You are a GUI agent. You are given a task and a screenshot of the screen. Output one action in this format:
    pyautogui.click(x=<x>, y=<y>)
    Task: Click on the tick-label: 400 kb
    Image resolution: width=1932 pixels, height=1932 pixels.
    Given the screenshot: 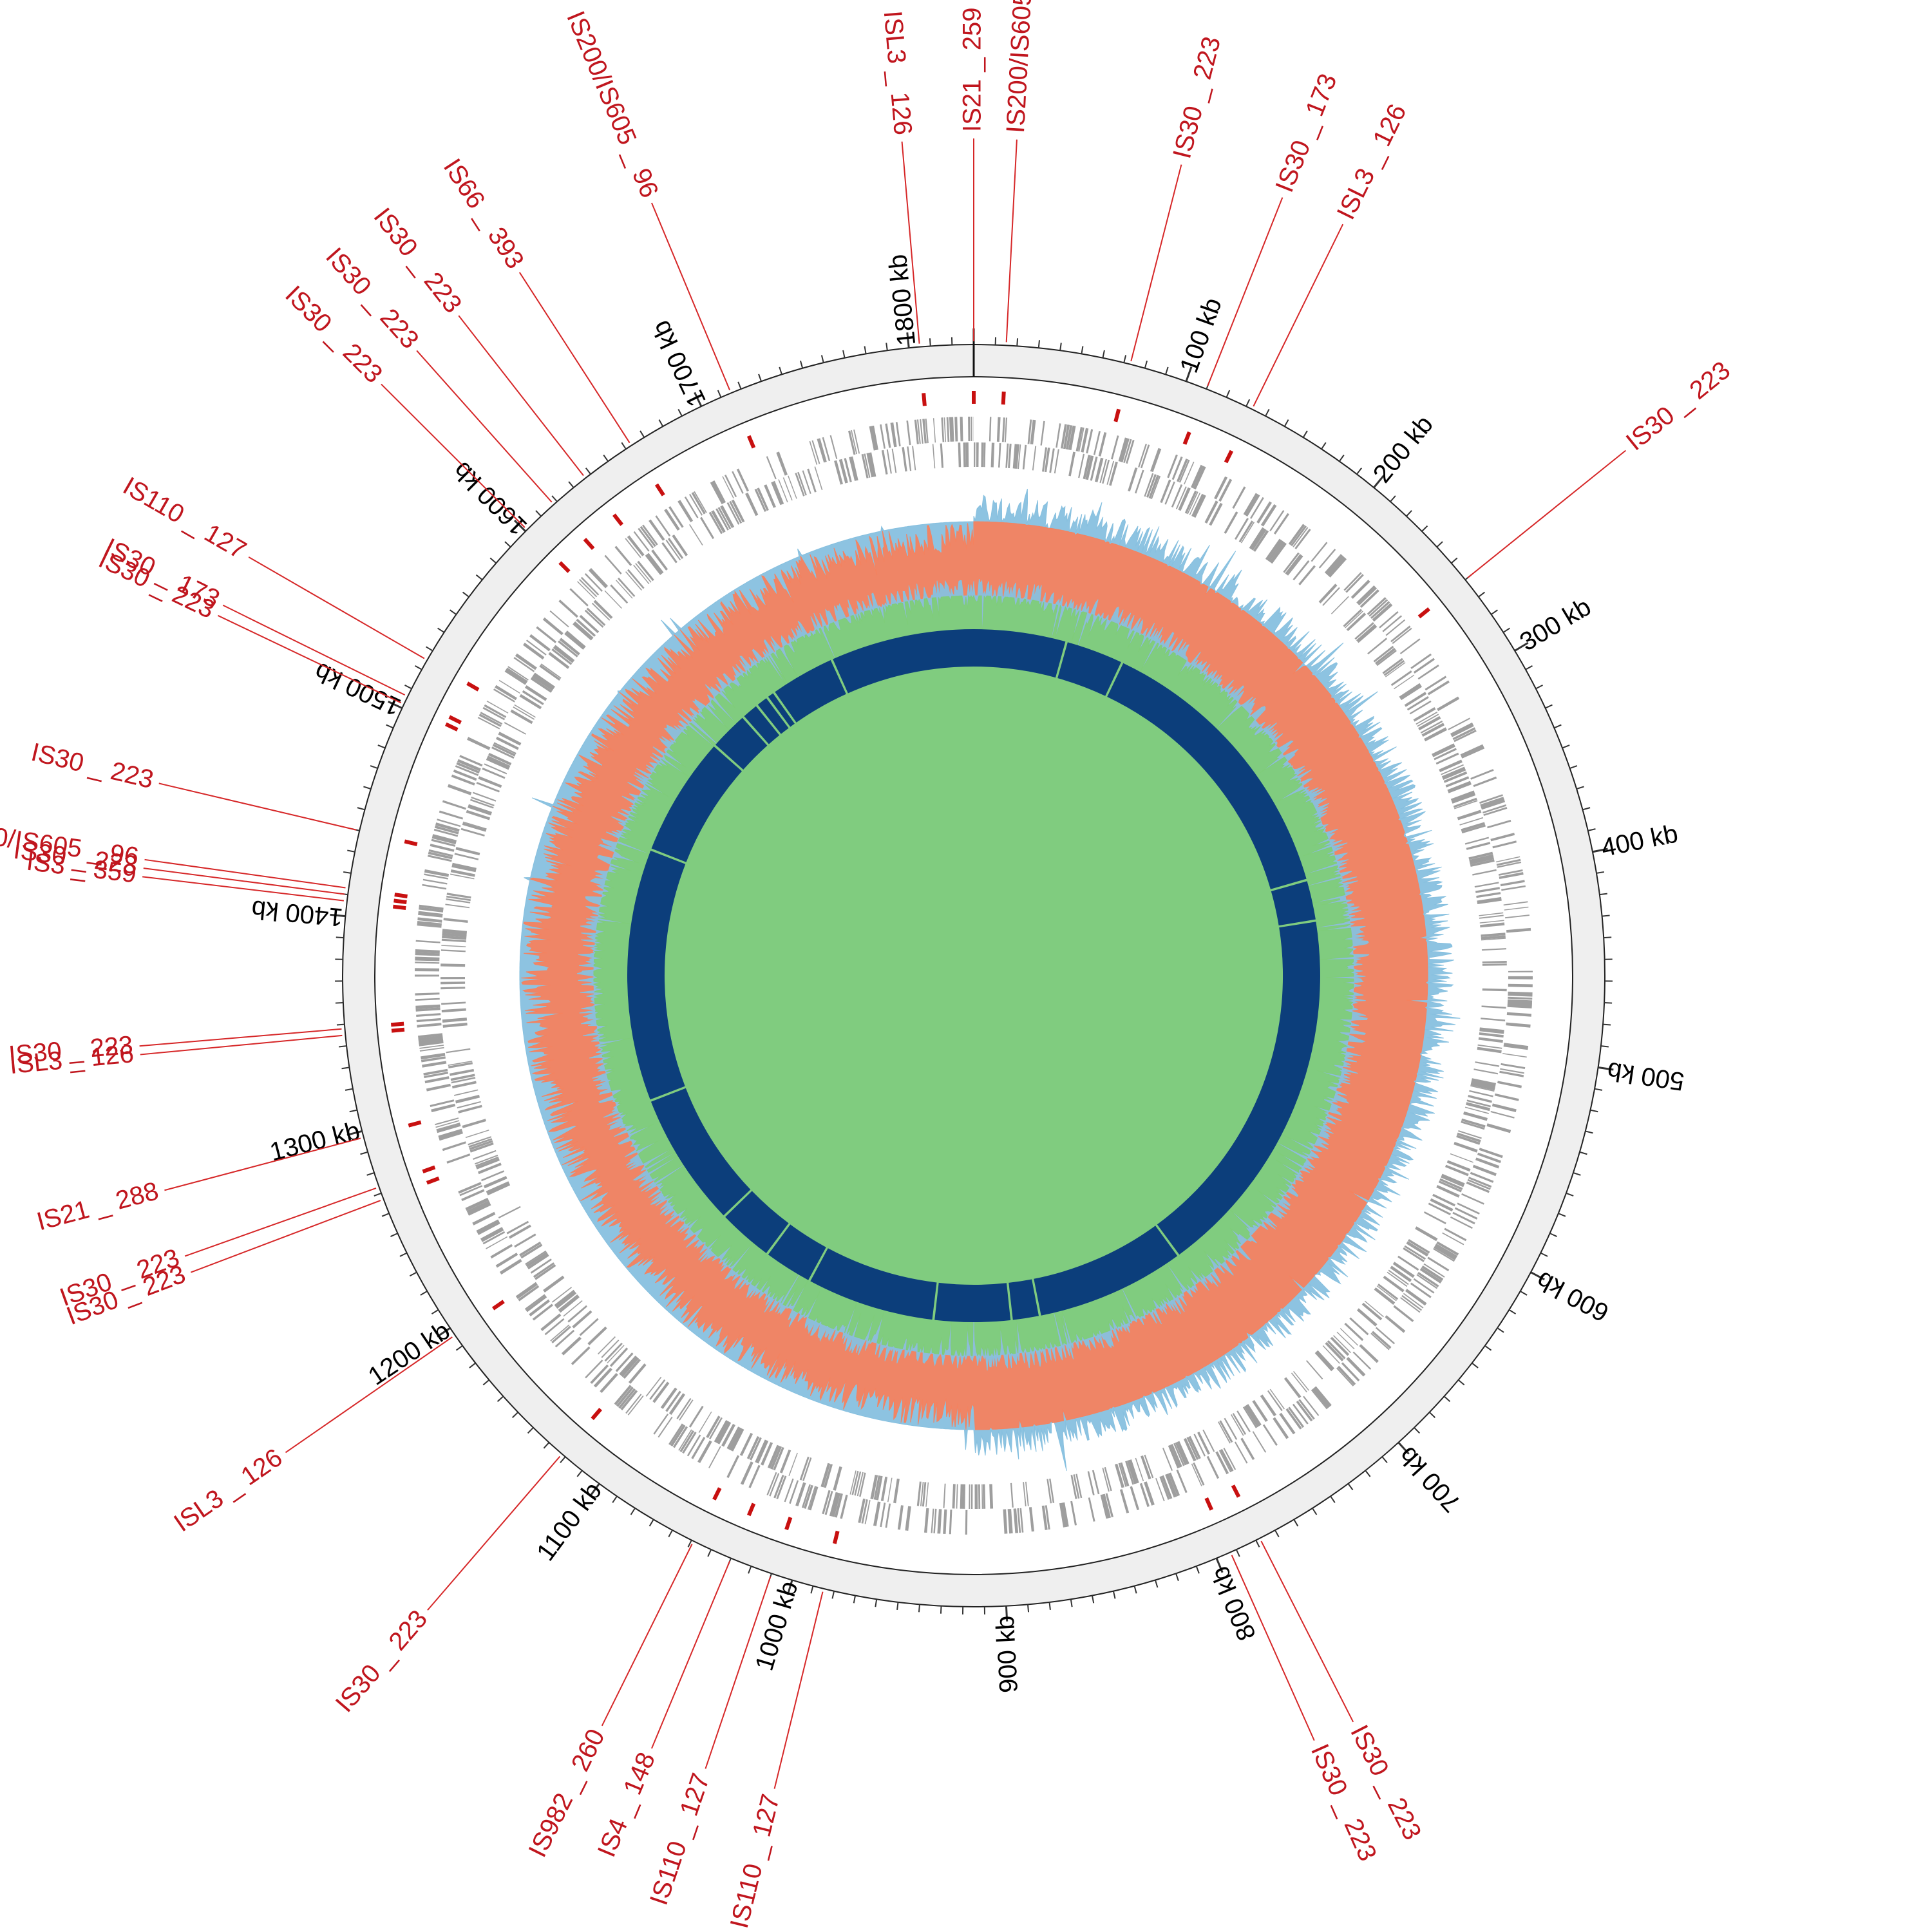 What is the action you would take?
    pyautogui.click(x=1640, y=841)
    